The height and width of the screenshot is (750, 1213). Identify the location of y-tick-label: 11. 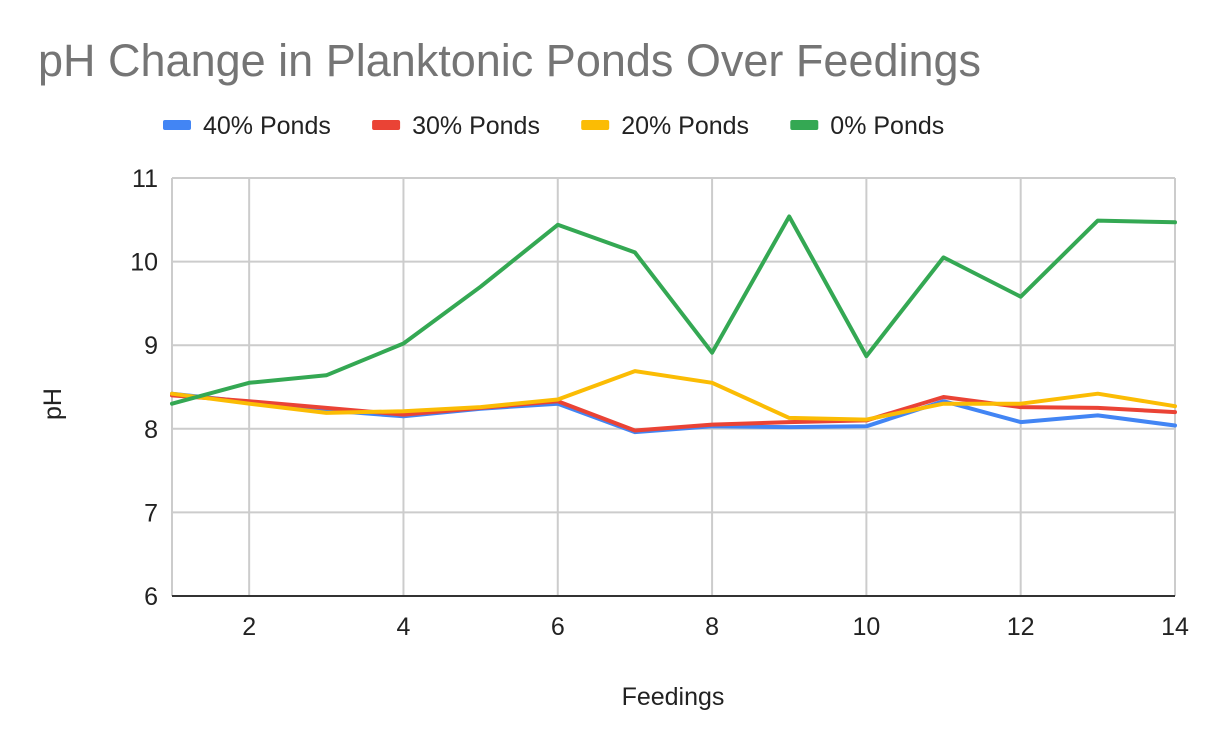
(145, 179).